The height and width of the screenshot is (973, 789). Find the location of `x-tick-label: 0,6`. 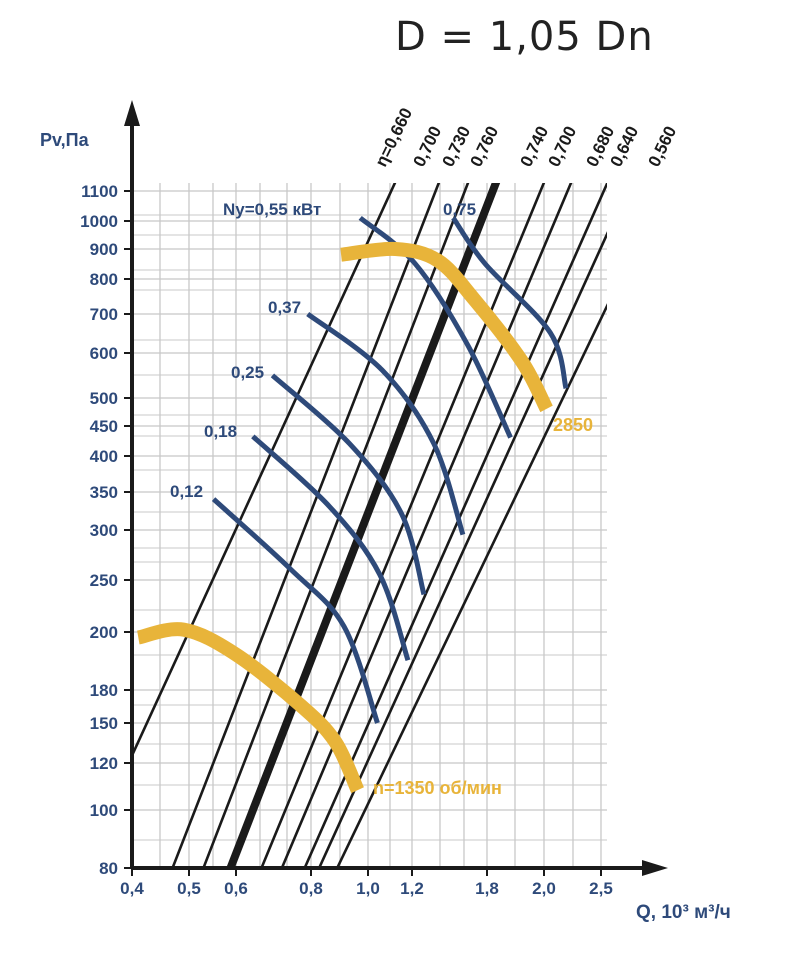

x-tick-label: 0,6 is located at coordinates (236, 888).